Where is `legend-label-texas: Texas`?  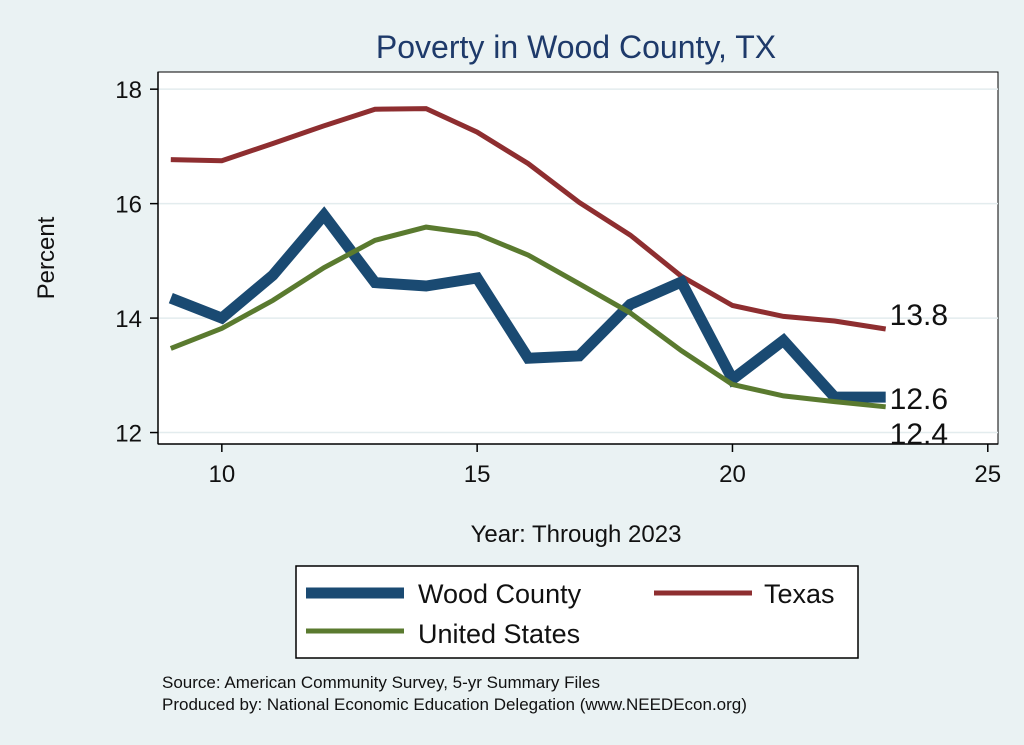 legend-label-texas: Texas is located at coordinates (799, 594).